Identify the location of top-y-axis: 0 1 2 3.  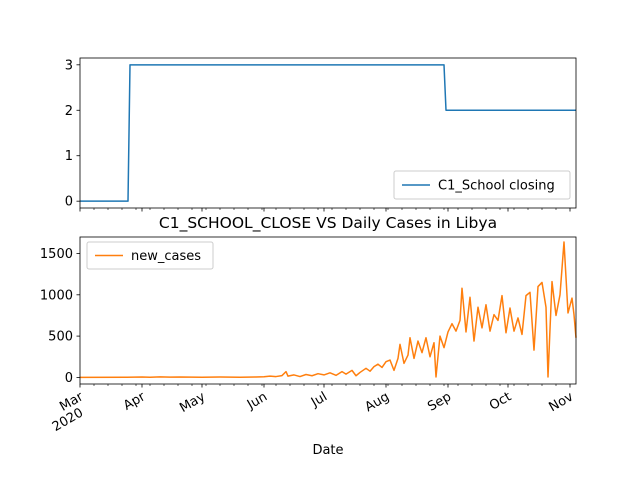
(72, 134).